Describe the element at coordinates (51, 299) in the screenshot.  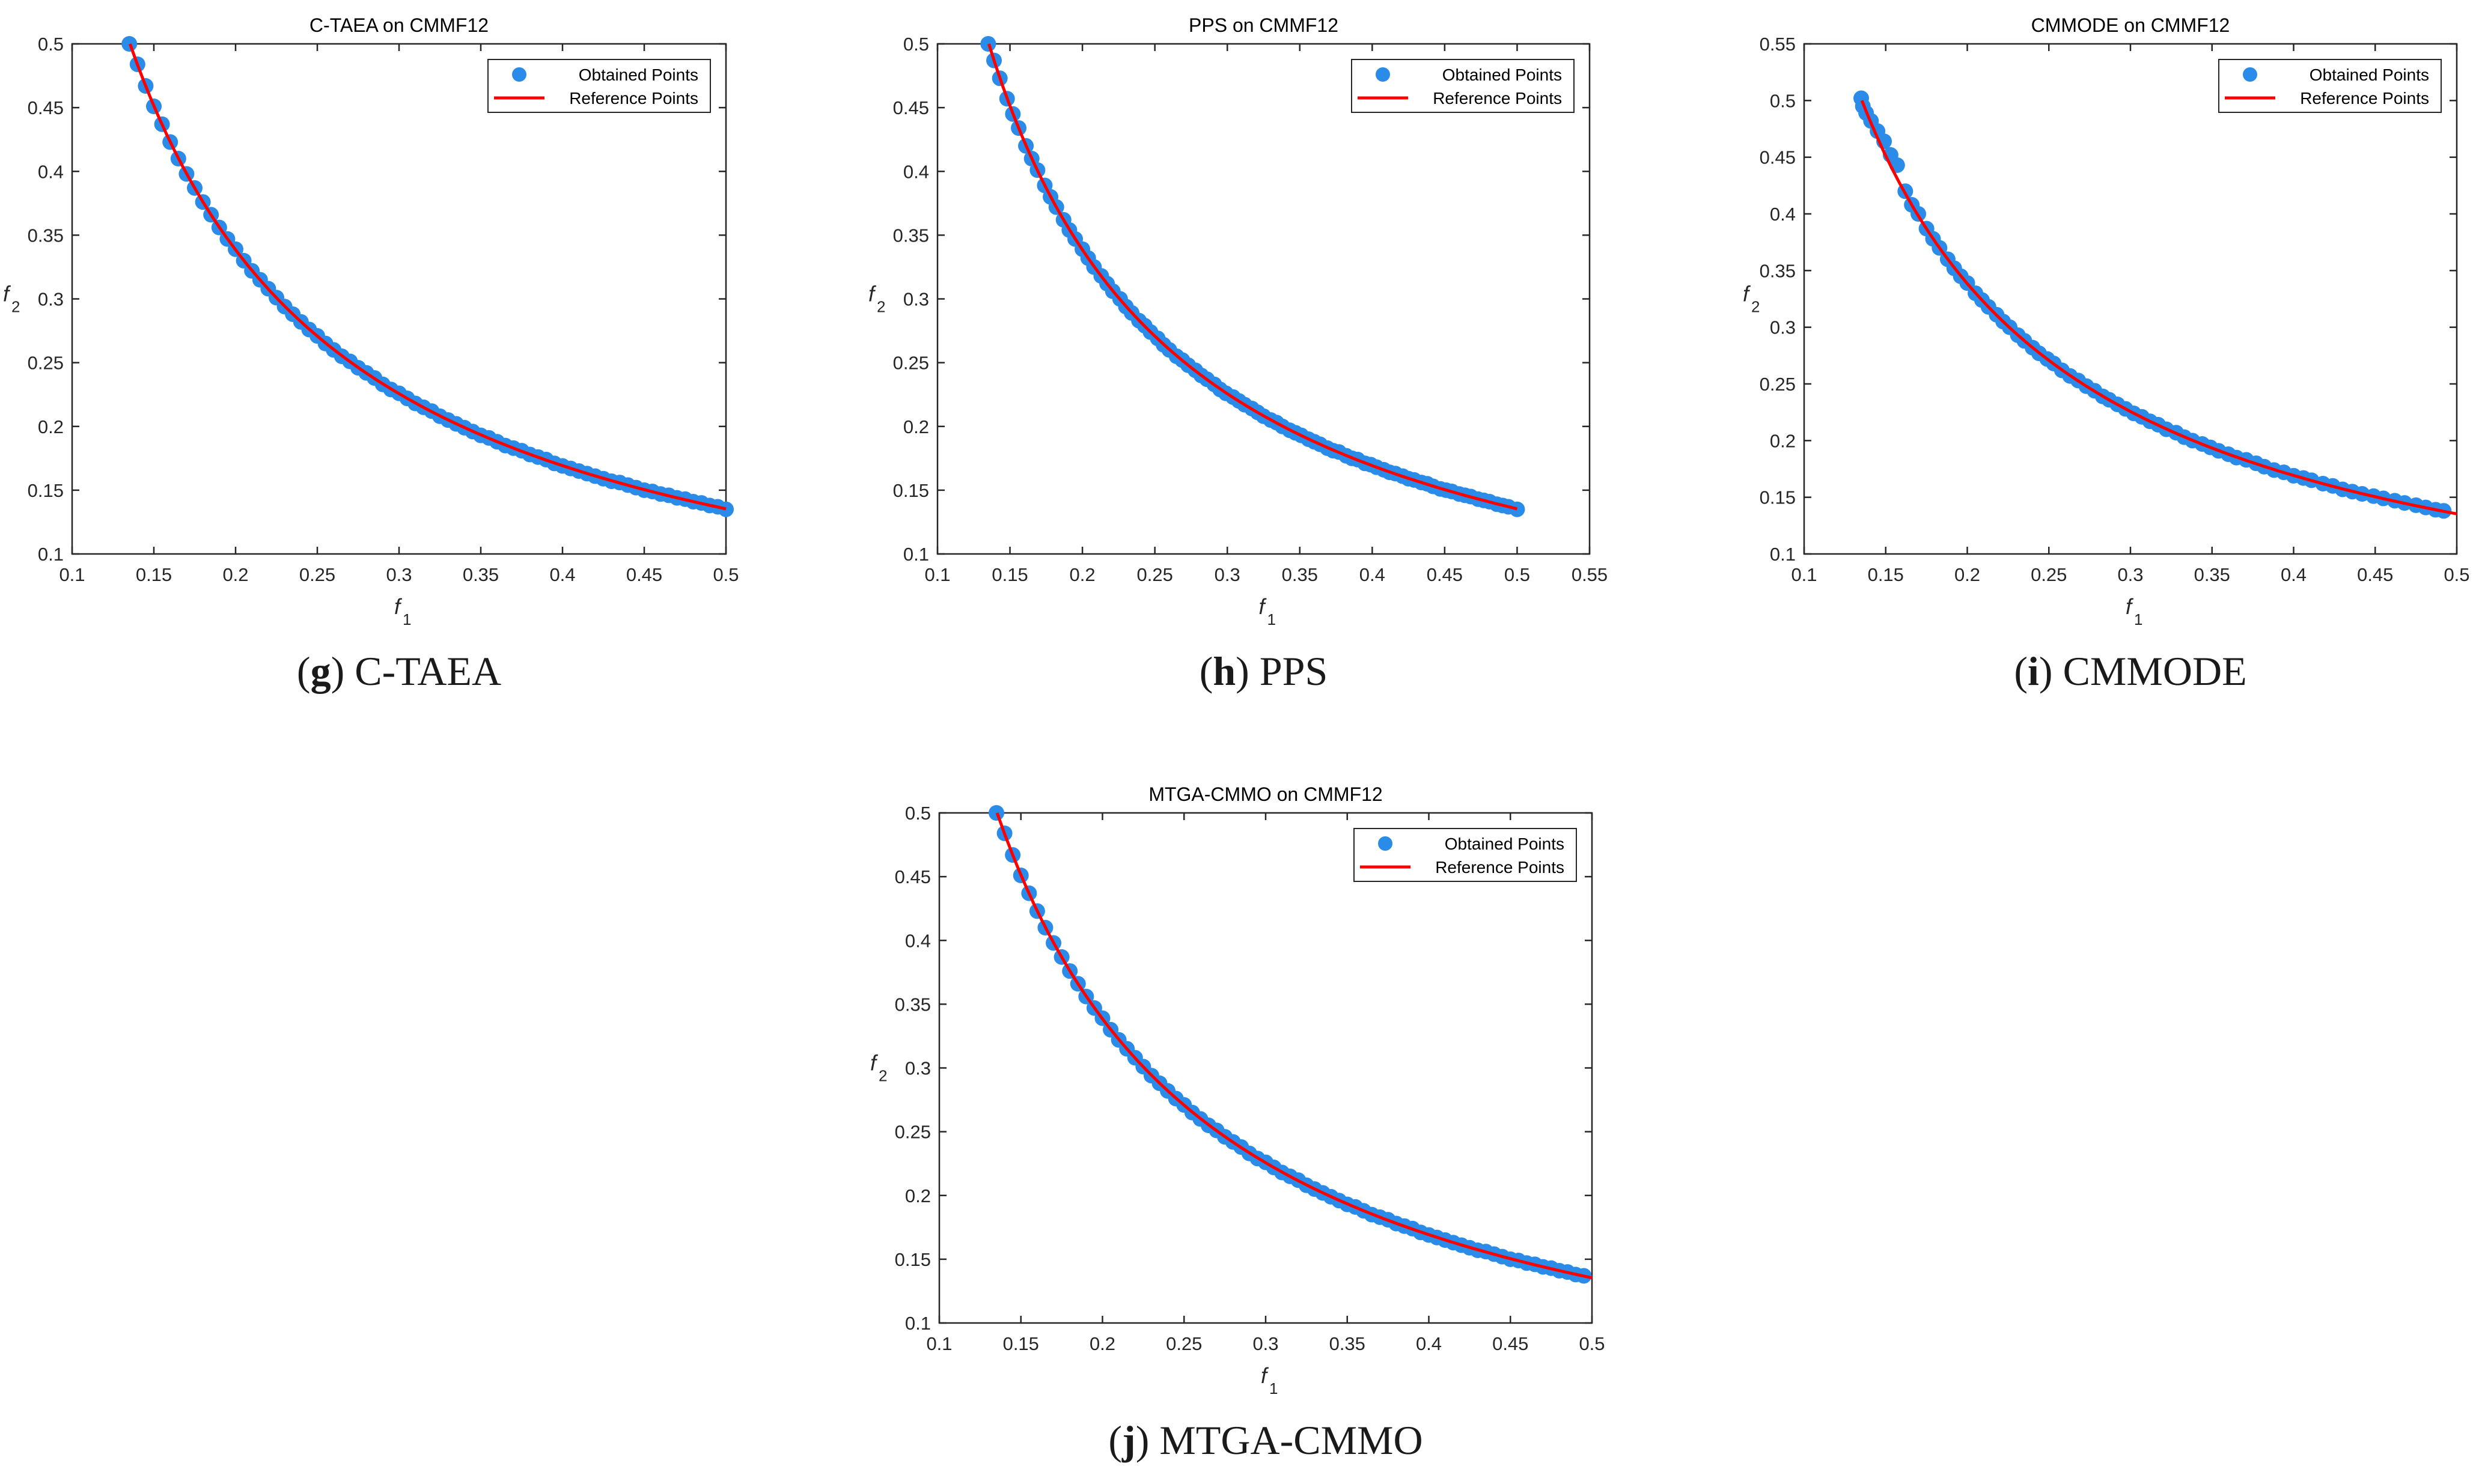
I see `y-tick-label: 0.3` at that location.